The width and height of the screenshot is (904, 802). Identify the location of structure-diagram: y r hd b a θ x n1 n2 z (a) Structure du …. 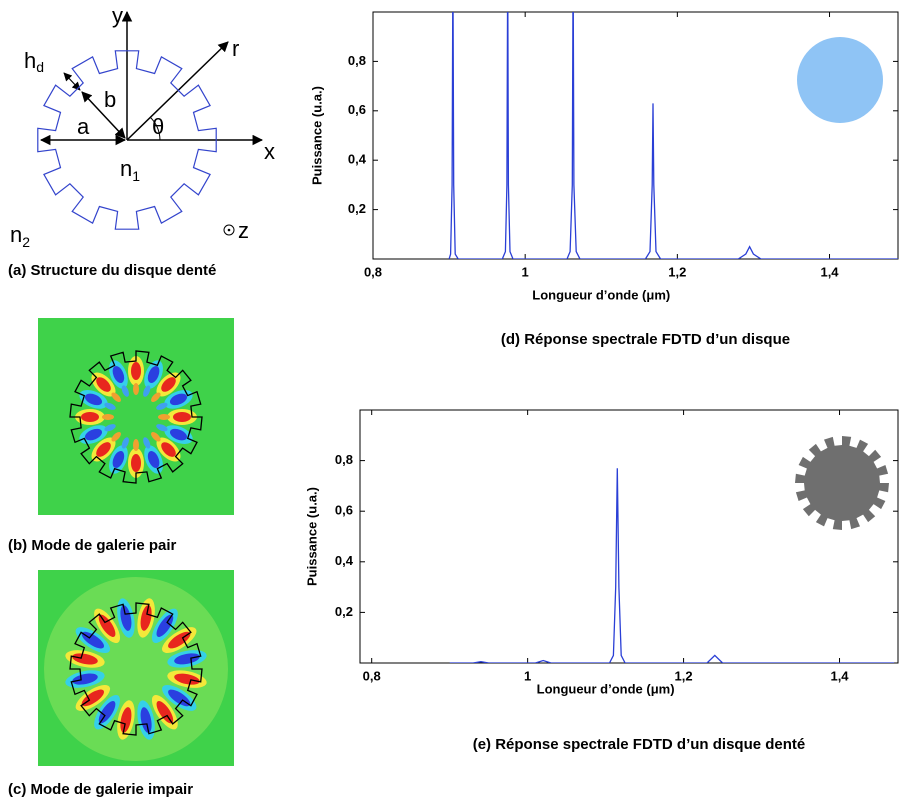
(141, 141).